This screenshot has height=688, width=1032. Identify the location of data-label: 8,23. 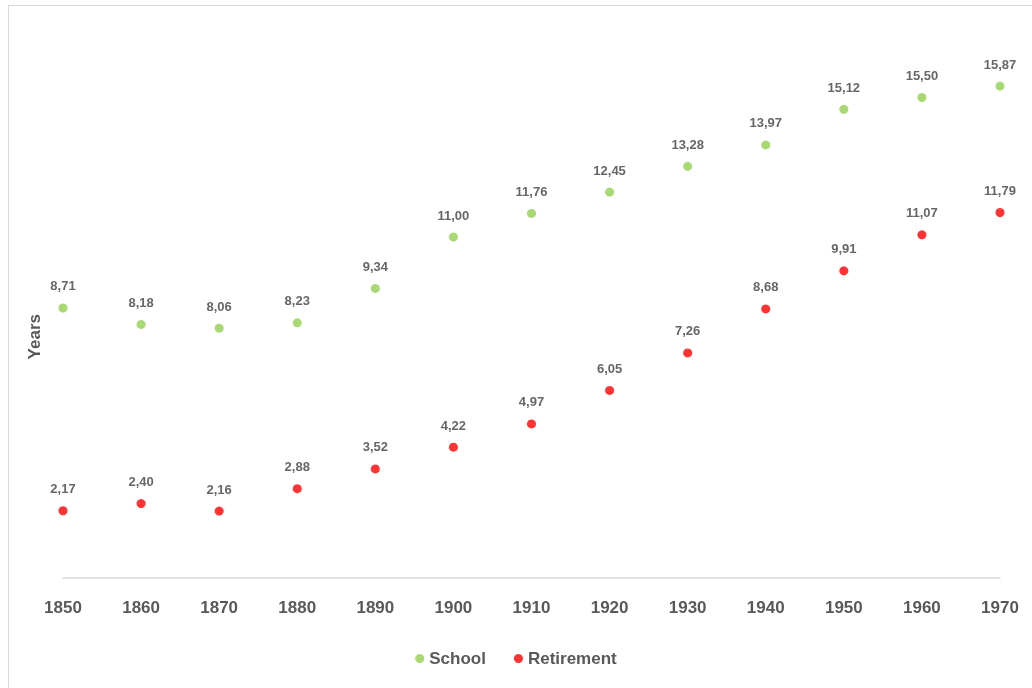
(297, 301).